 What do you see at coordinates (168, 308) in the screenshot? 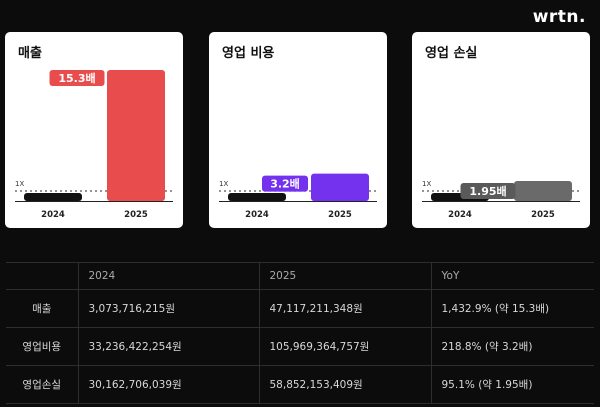
I see `table-cell: 3,073,716,215원` at bounding box center [168, 308].